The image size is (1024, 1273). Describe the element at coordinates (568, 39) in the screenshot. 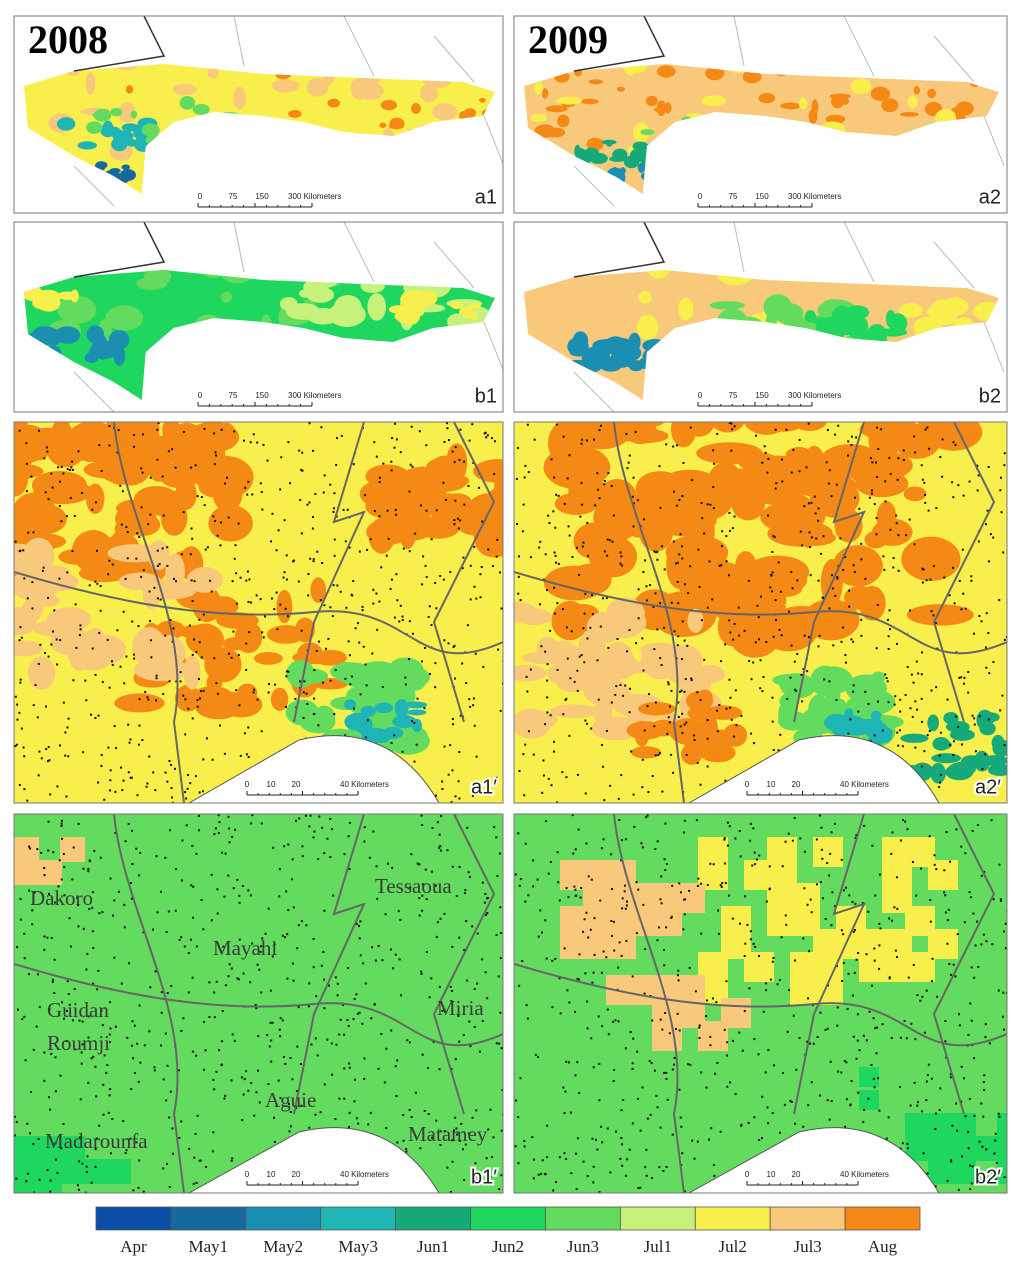

I see `year-label: 2009` at that location.